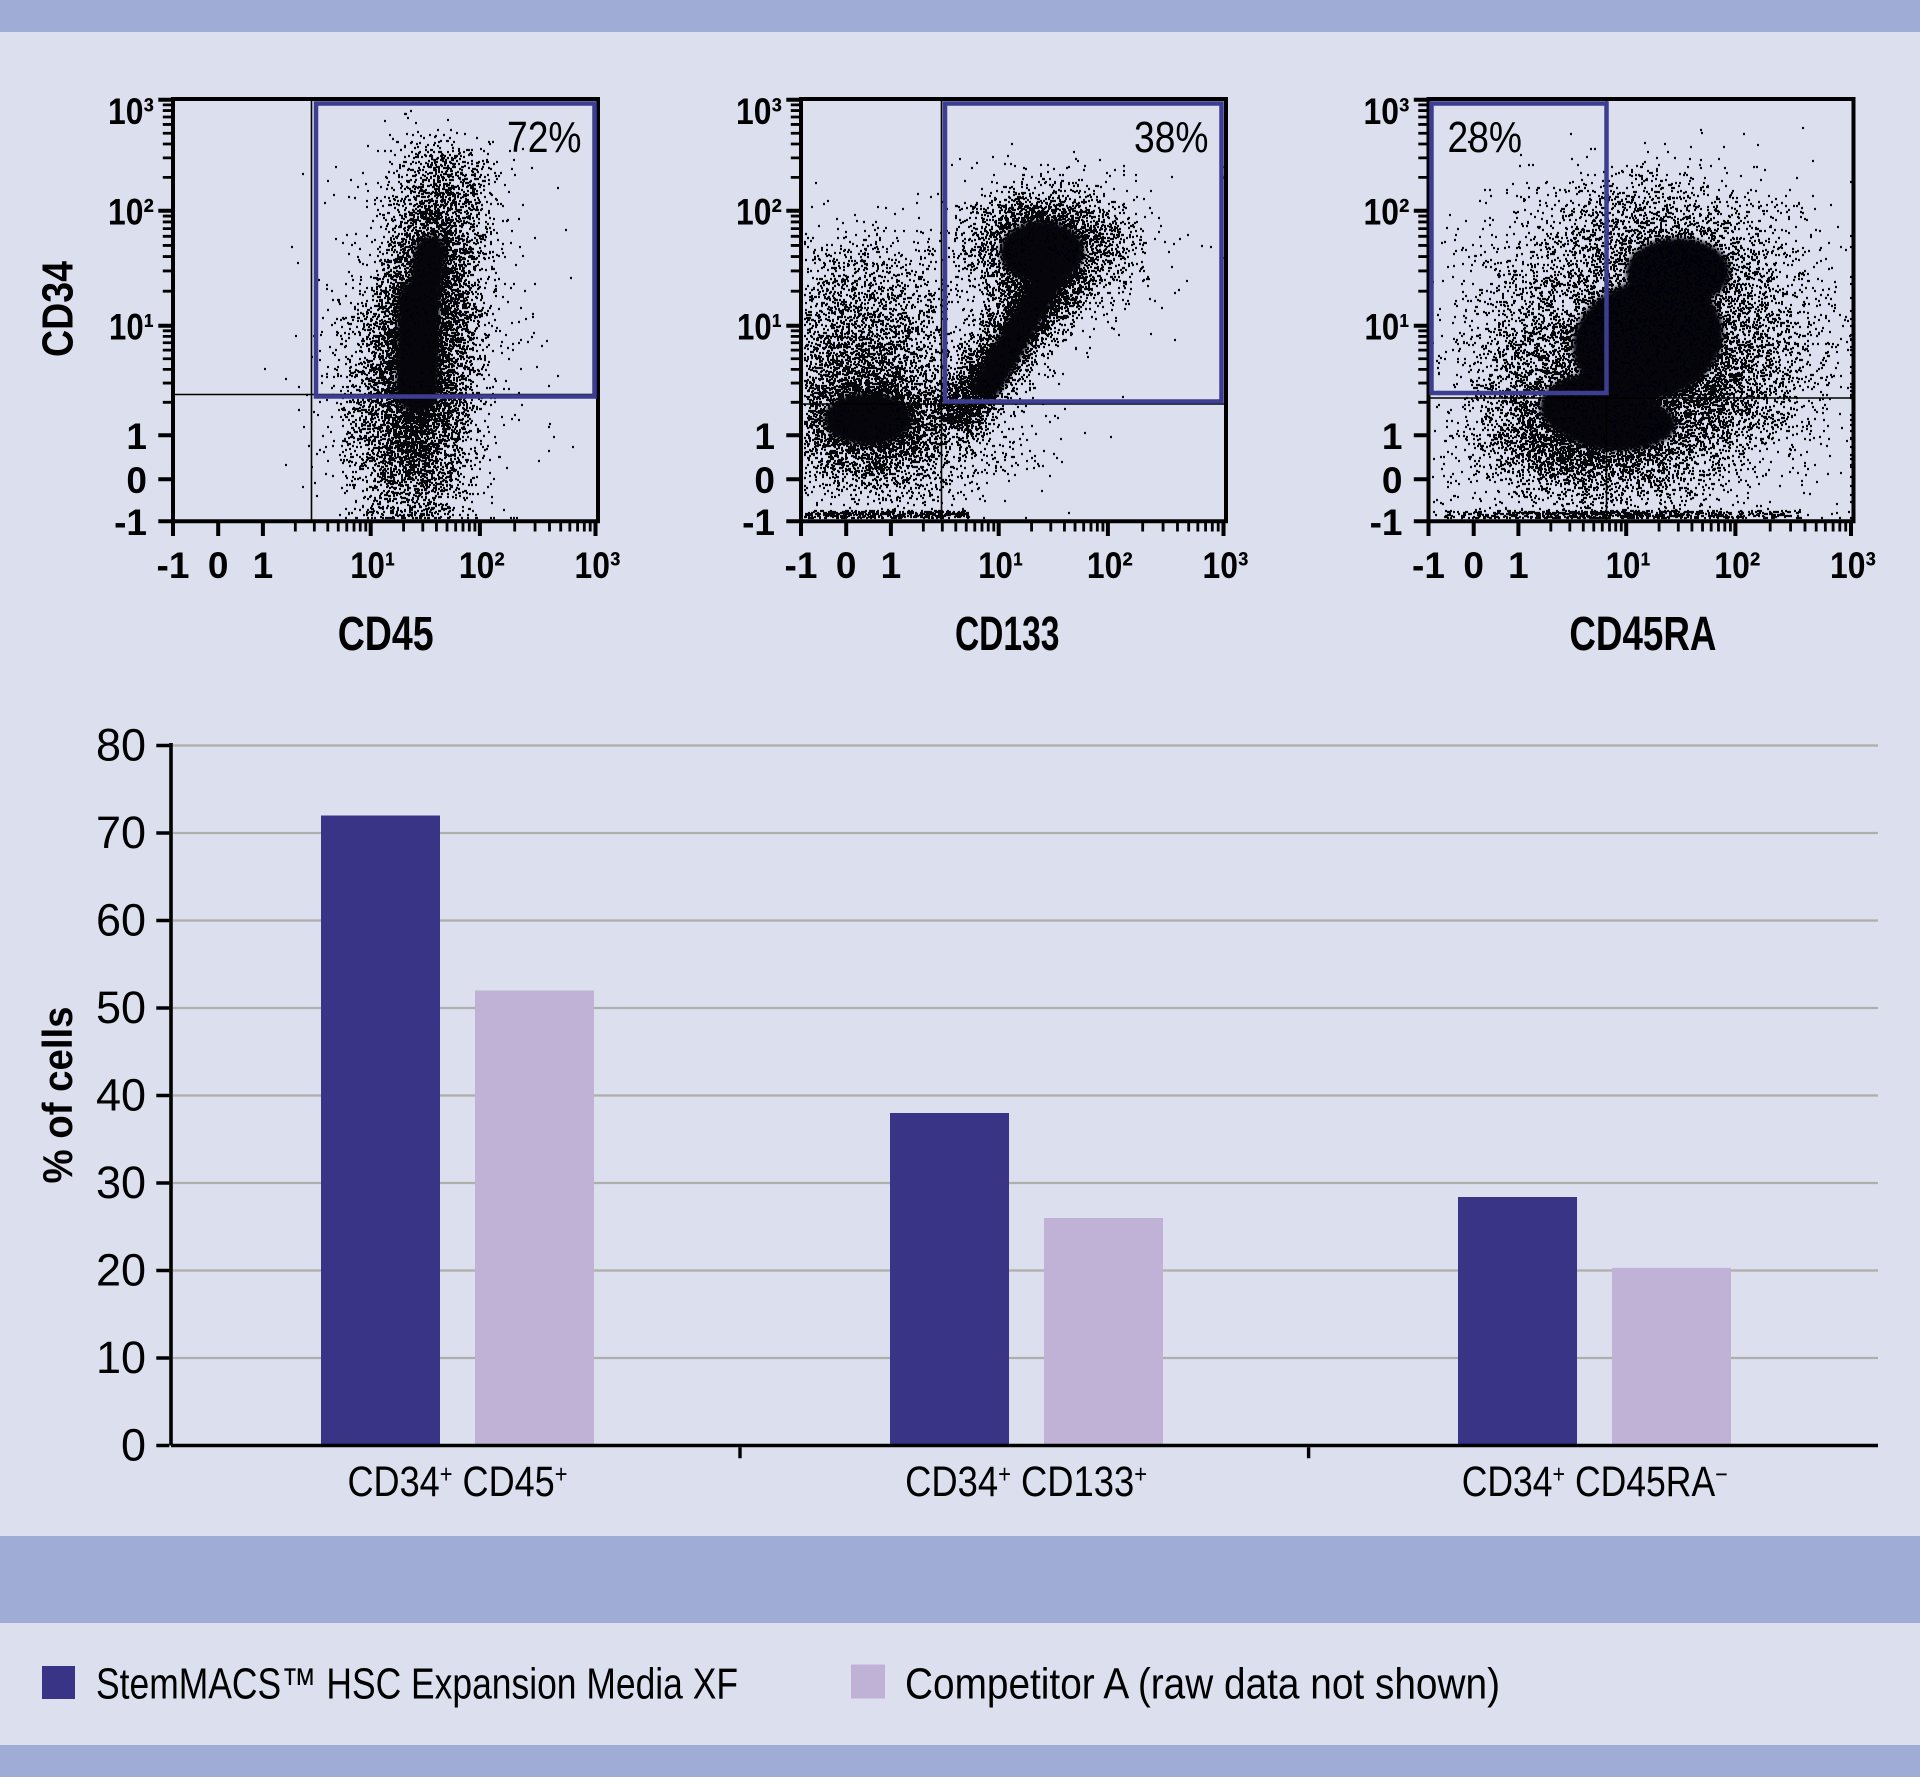 The image size is (1920, 1782). What do you see at coordinates (1642, 634) in the screenshot?
I see `svg-text: CD45RA` at bounding box center [1642, 634].